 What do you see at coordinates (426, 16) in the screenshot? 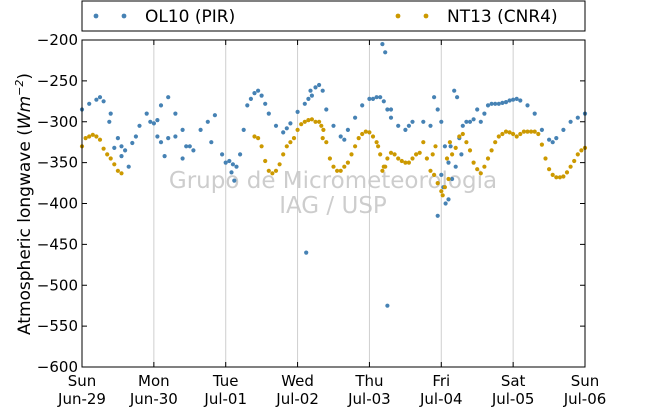
I see `legend-marker-nt13` at bounding box center [426, 16].